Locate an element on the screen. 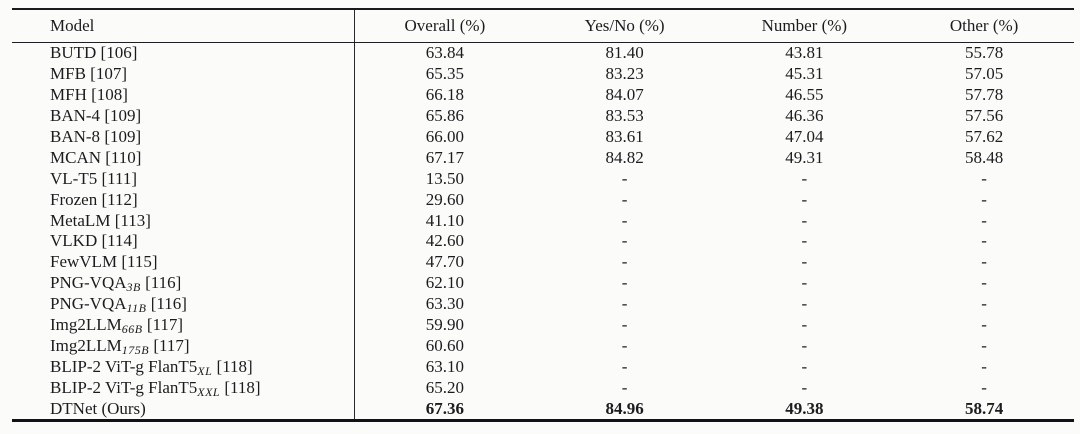 This screenshot has height=434, width=1080. model-name: BLIP-2 ViT-g FlanT5 is located at coordinates (124, 387).